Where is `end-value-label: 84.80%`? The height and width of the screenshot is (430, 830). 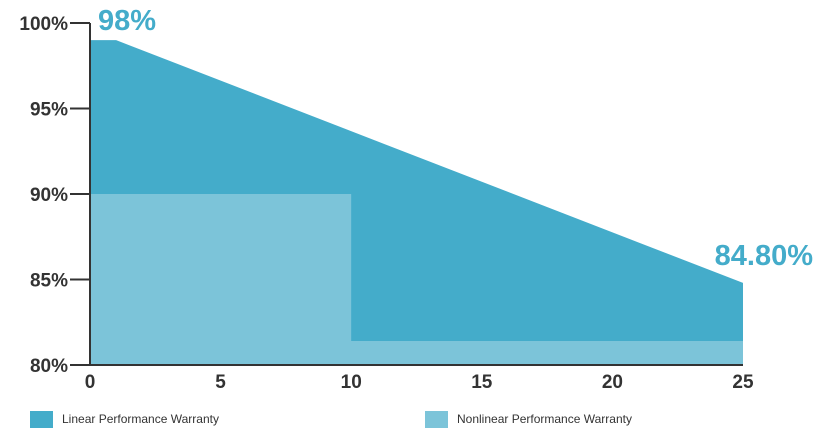
end-value-label: 84.80% is located at coordinates (764, 256).